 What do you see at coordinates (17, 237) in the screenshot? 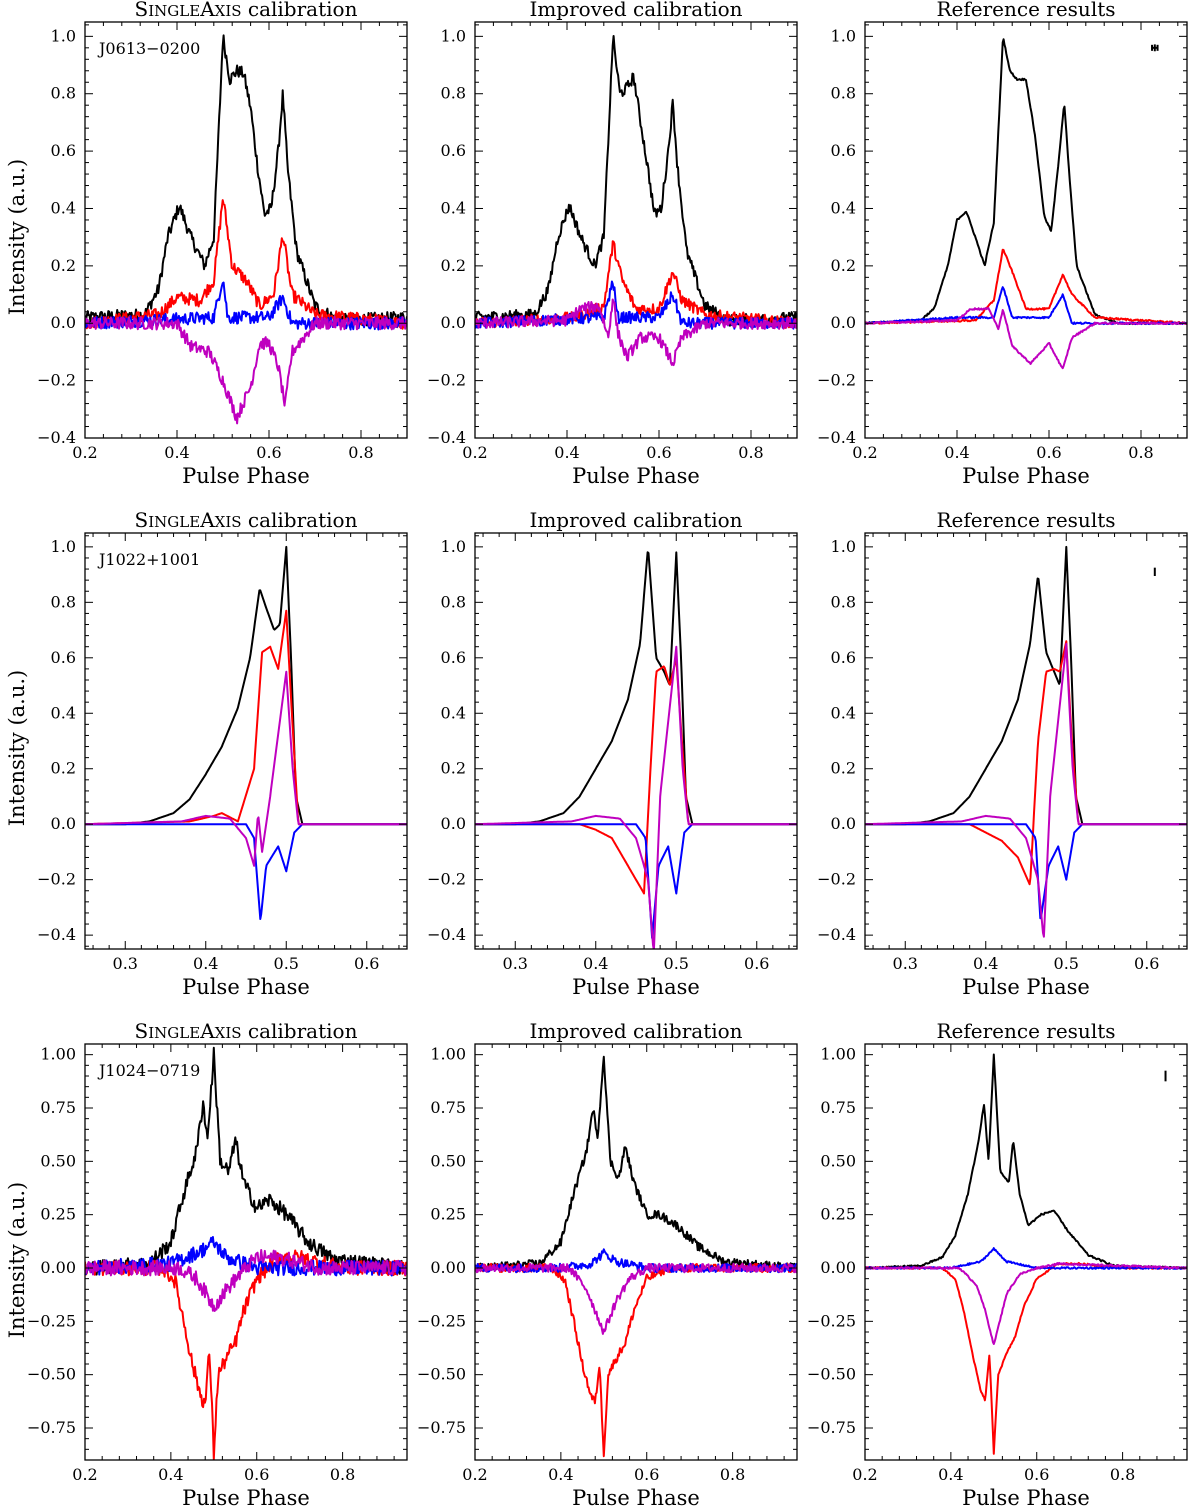
I see `y-axis-title-row-1: Intensity (a.u.)` at bounding box center [17, 237].